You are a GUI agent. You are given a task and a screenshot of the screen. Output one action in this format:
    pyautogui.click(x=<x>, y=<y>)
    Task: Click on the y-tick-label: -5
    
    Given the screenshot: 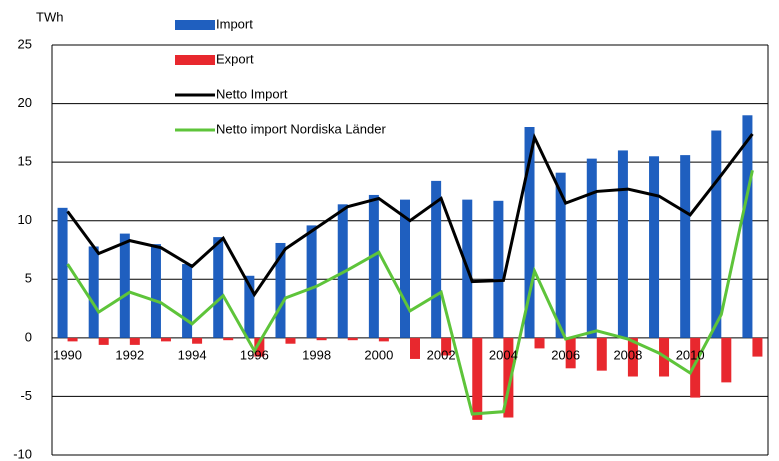 What is the action you would take?
    pyautogui.click(x=26, y=395)
    